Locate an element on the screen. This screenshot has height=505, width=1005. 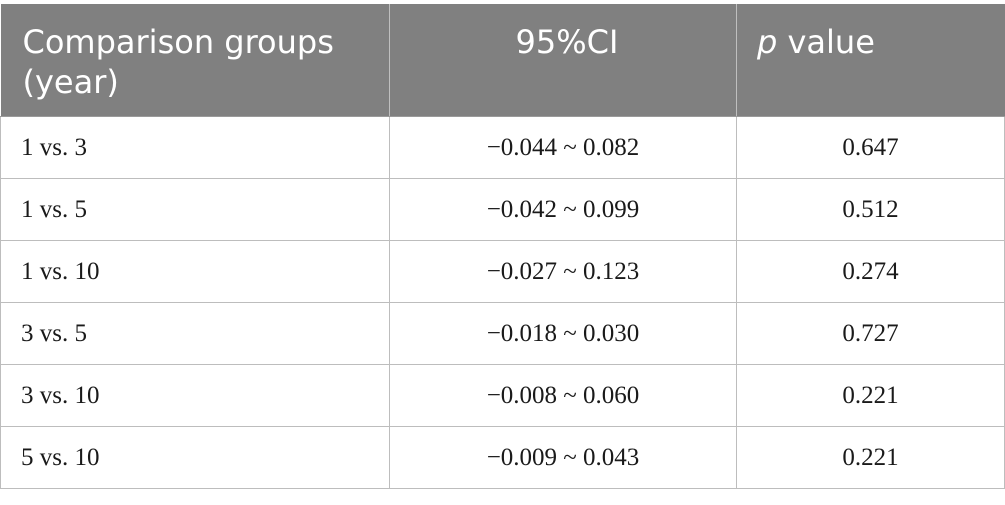
cell-groups: 1 vs. 5 is located at coordinates (195, 209).